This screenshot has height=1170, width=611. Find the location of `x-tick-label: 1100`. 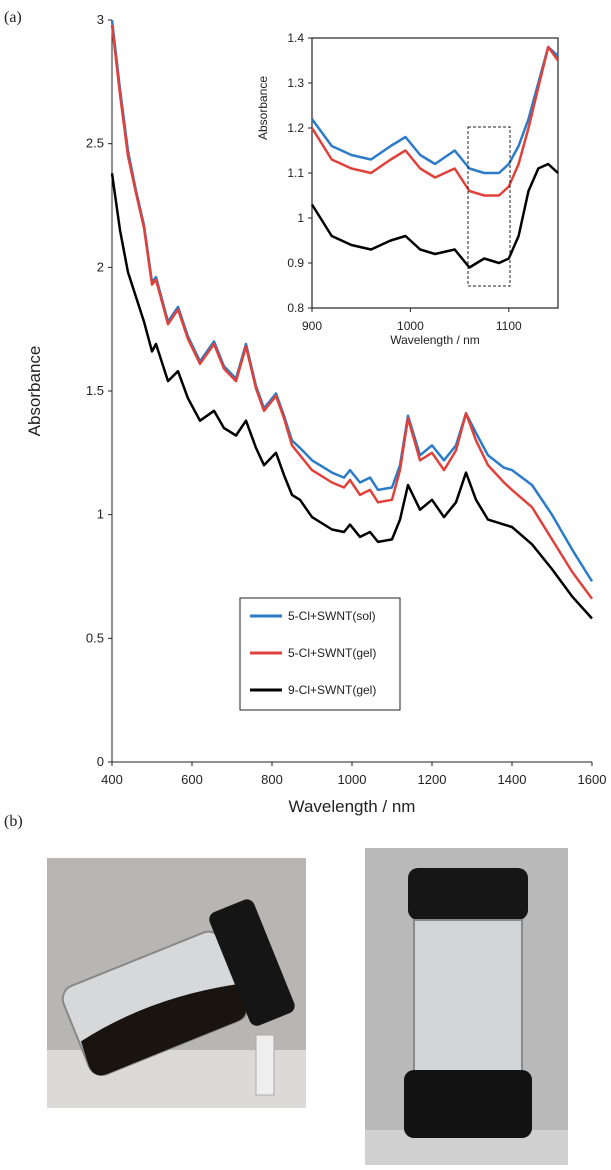

x-tick-label: 1100 is located at coordinates (509, 326).